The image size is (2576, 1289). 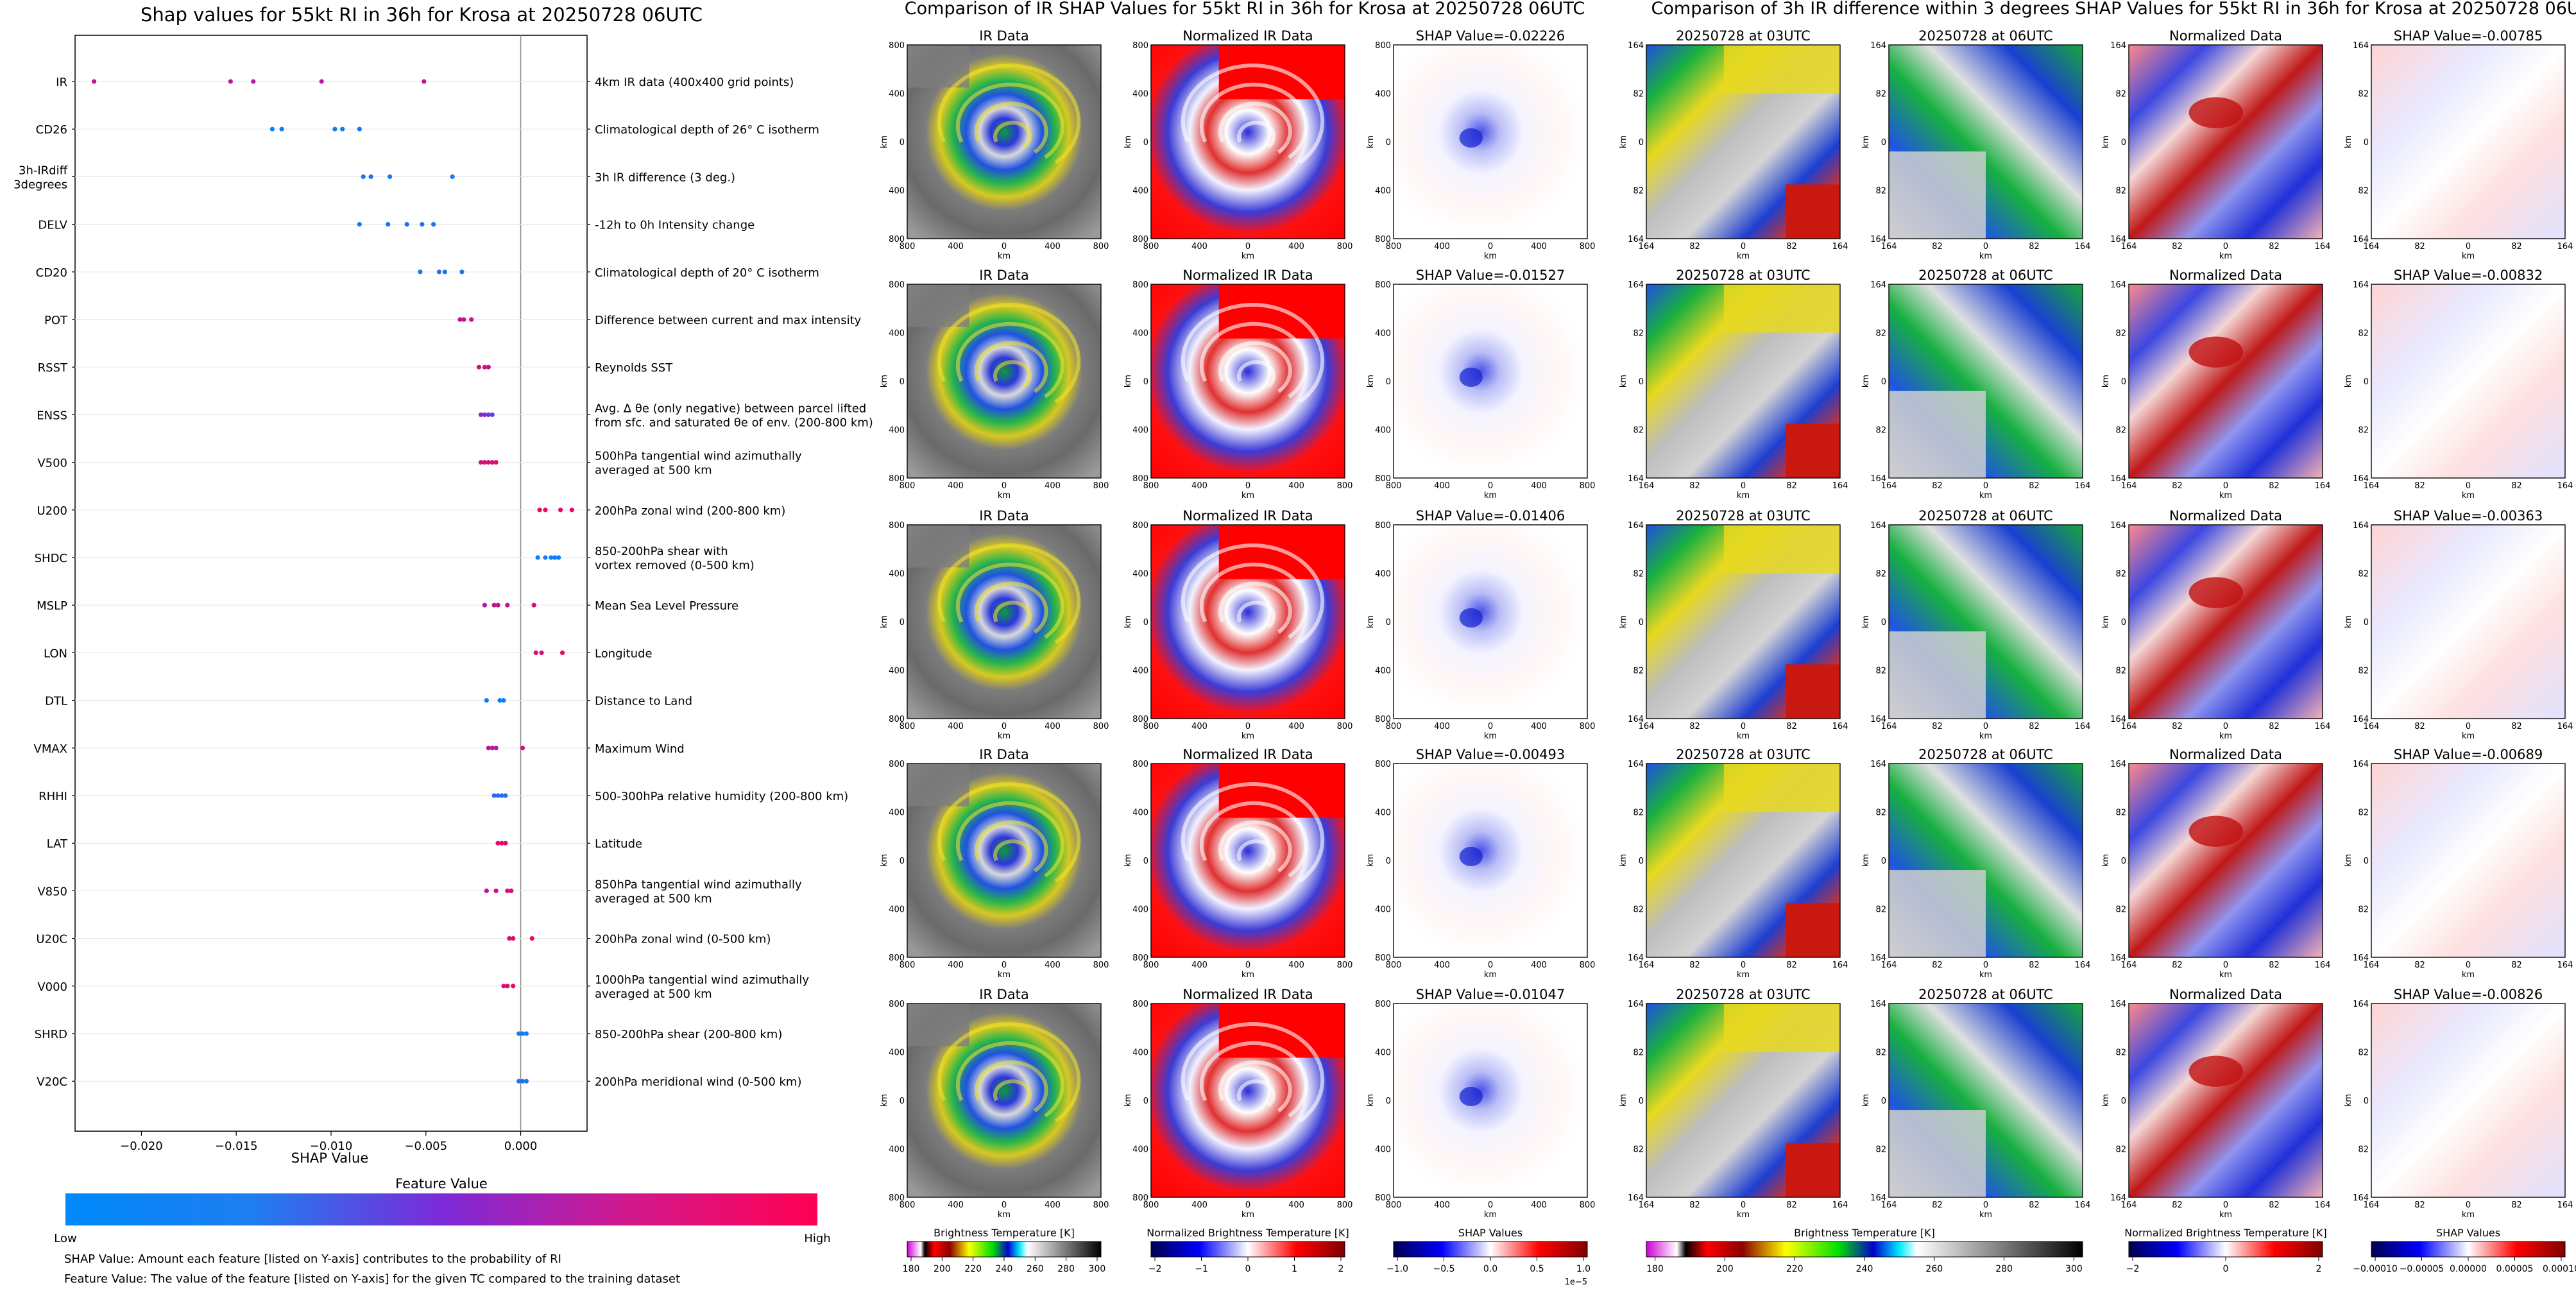 I want to click on panel-title: SHAP Value=-0.02226, so click(x=1490, y=36).